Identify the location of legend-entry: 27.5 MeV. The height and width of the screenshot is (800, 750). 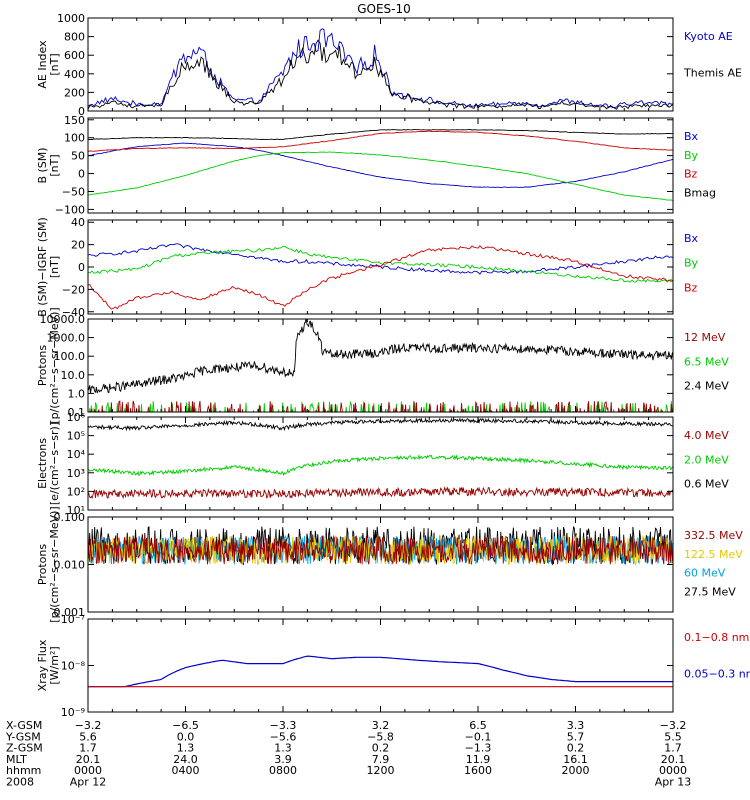
(710, 591).